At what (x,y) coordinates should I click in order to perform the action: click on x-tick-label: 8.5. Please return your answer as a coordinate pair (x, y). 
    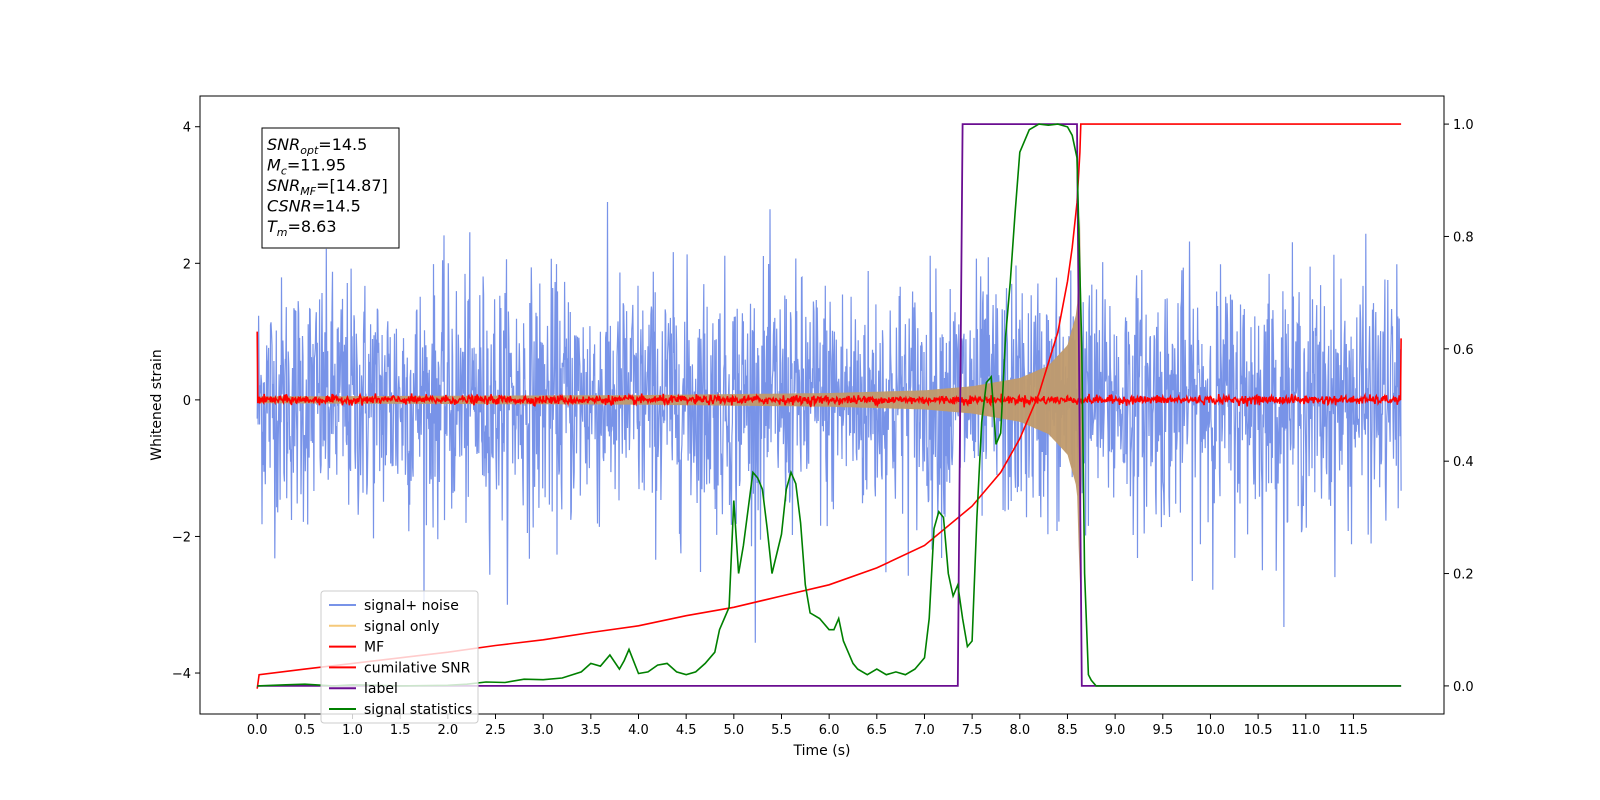
    Looking at the image, I should click on (1067, 730).